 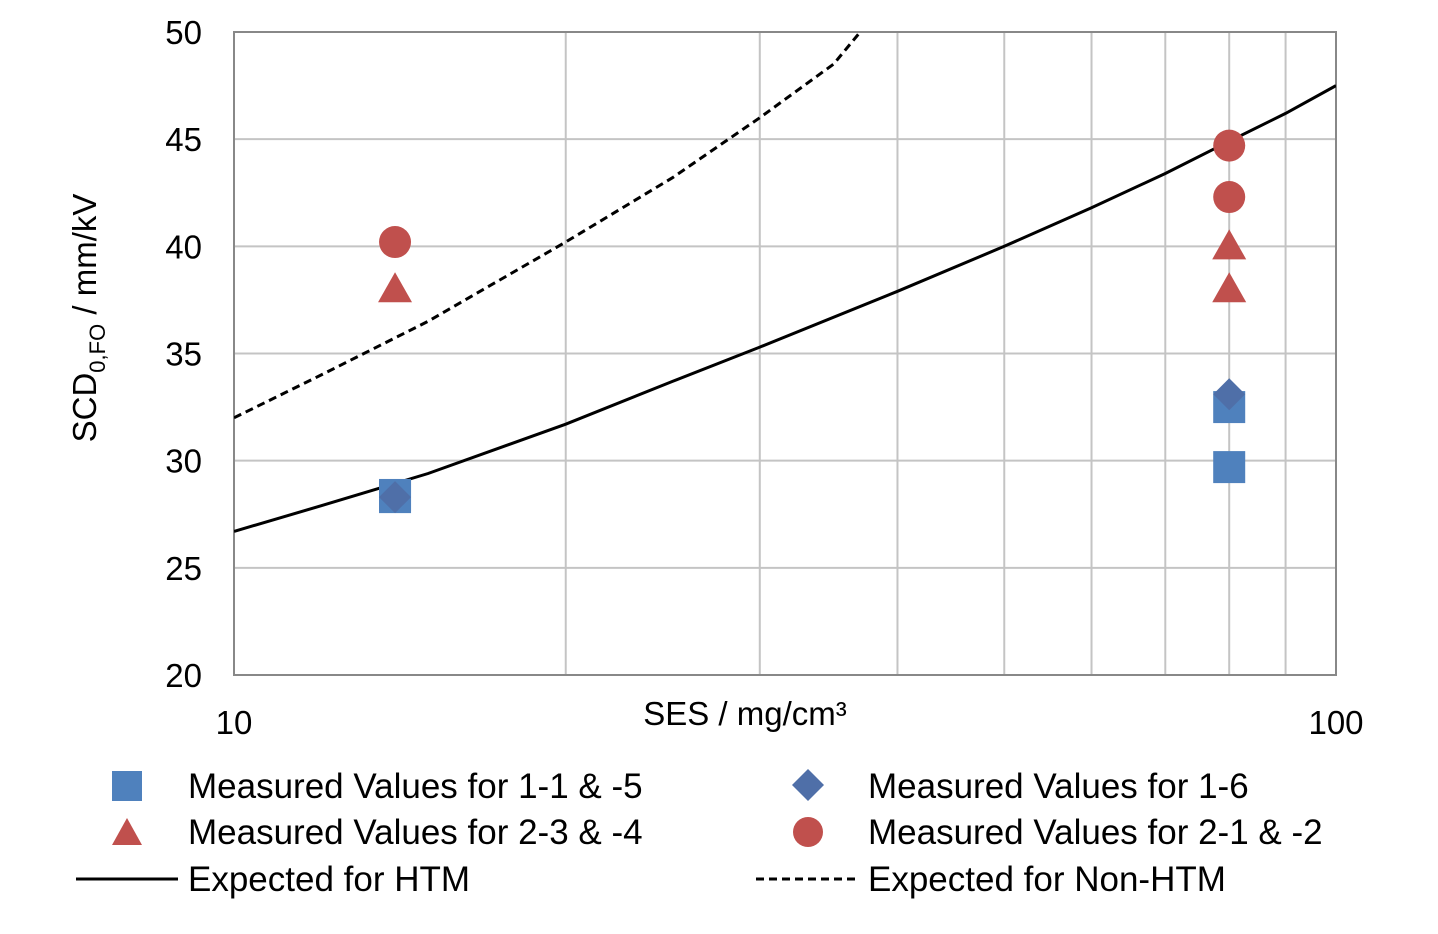 I want to click on x-tick-label: 10, so click(x=234, y=722).